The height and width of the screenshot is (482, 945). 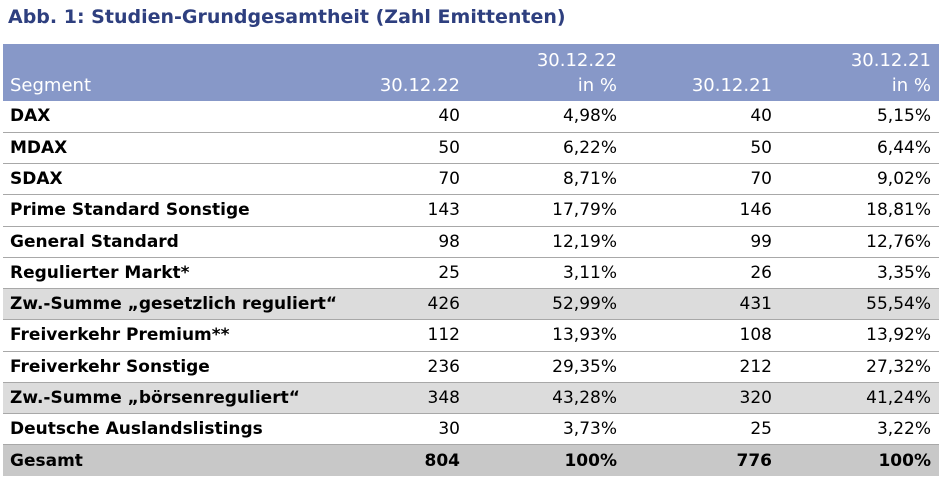 What do you see at coordinates (898, 304) in the screenshot?
I see `percent-2021-cell: 55,54%` at bounding box center [898, 304].